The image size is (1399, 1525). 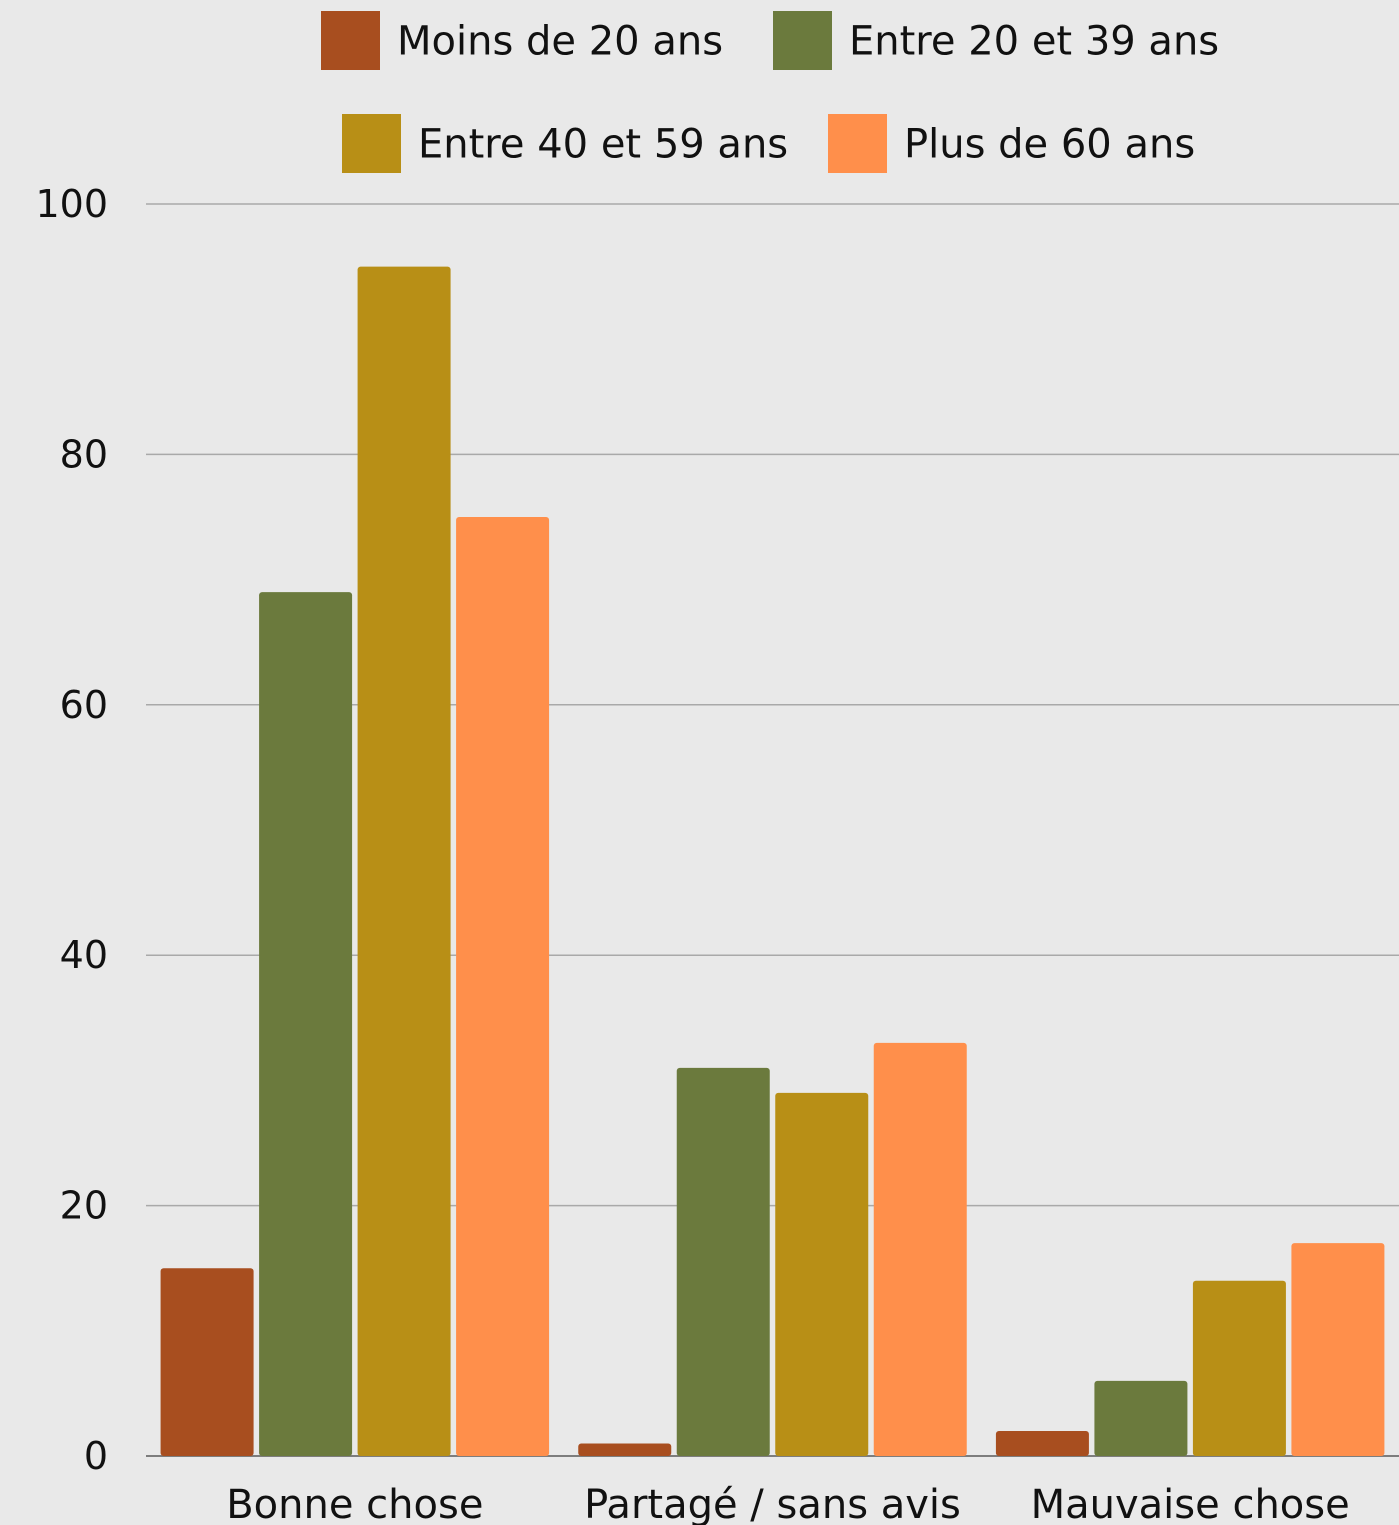 I want to click on y-tick-label: 40, so click(x=84, y=955).